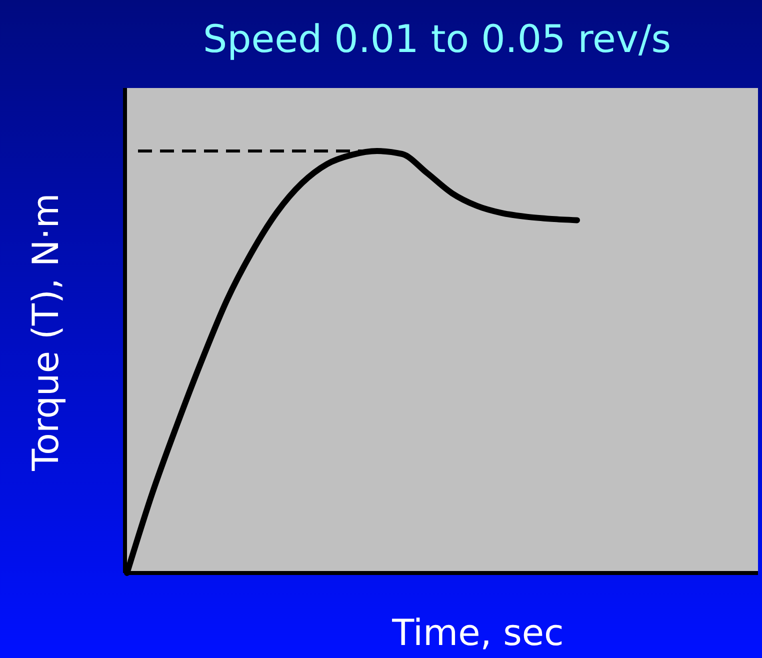 Image resolution: width=762 pixels, height=658 pixels. Describe the element at coordinates (437, 39) in the screenshot. I see `chart-title: Speed 0.01 to 0.05 rev/s` at that location.